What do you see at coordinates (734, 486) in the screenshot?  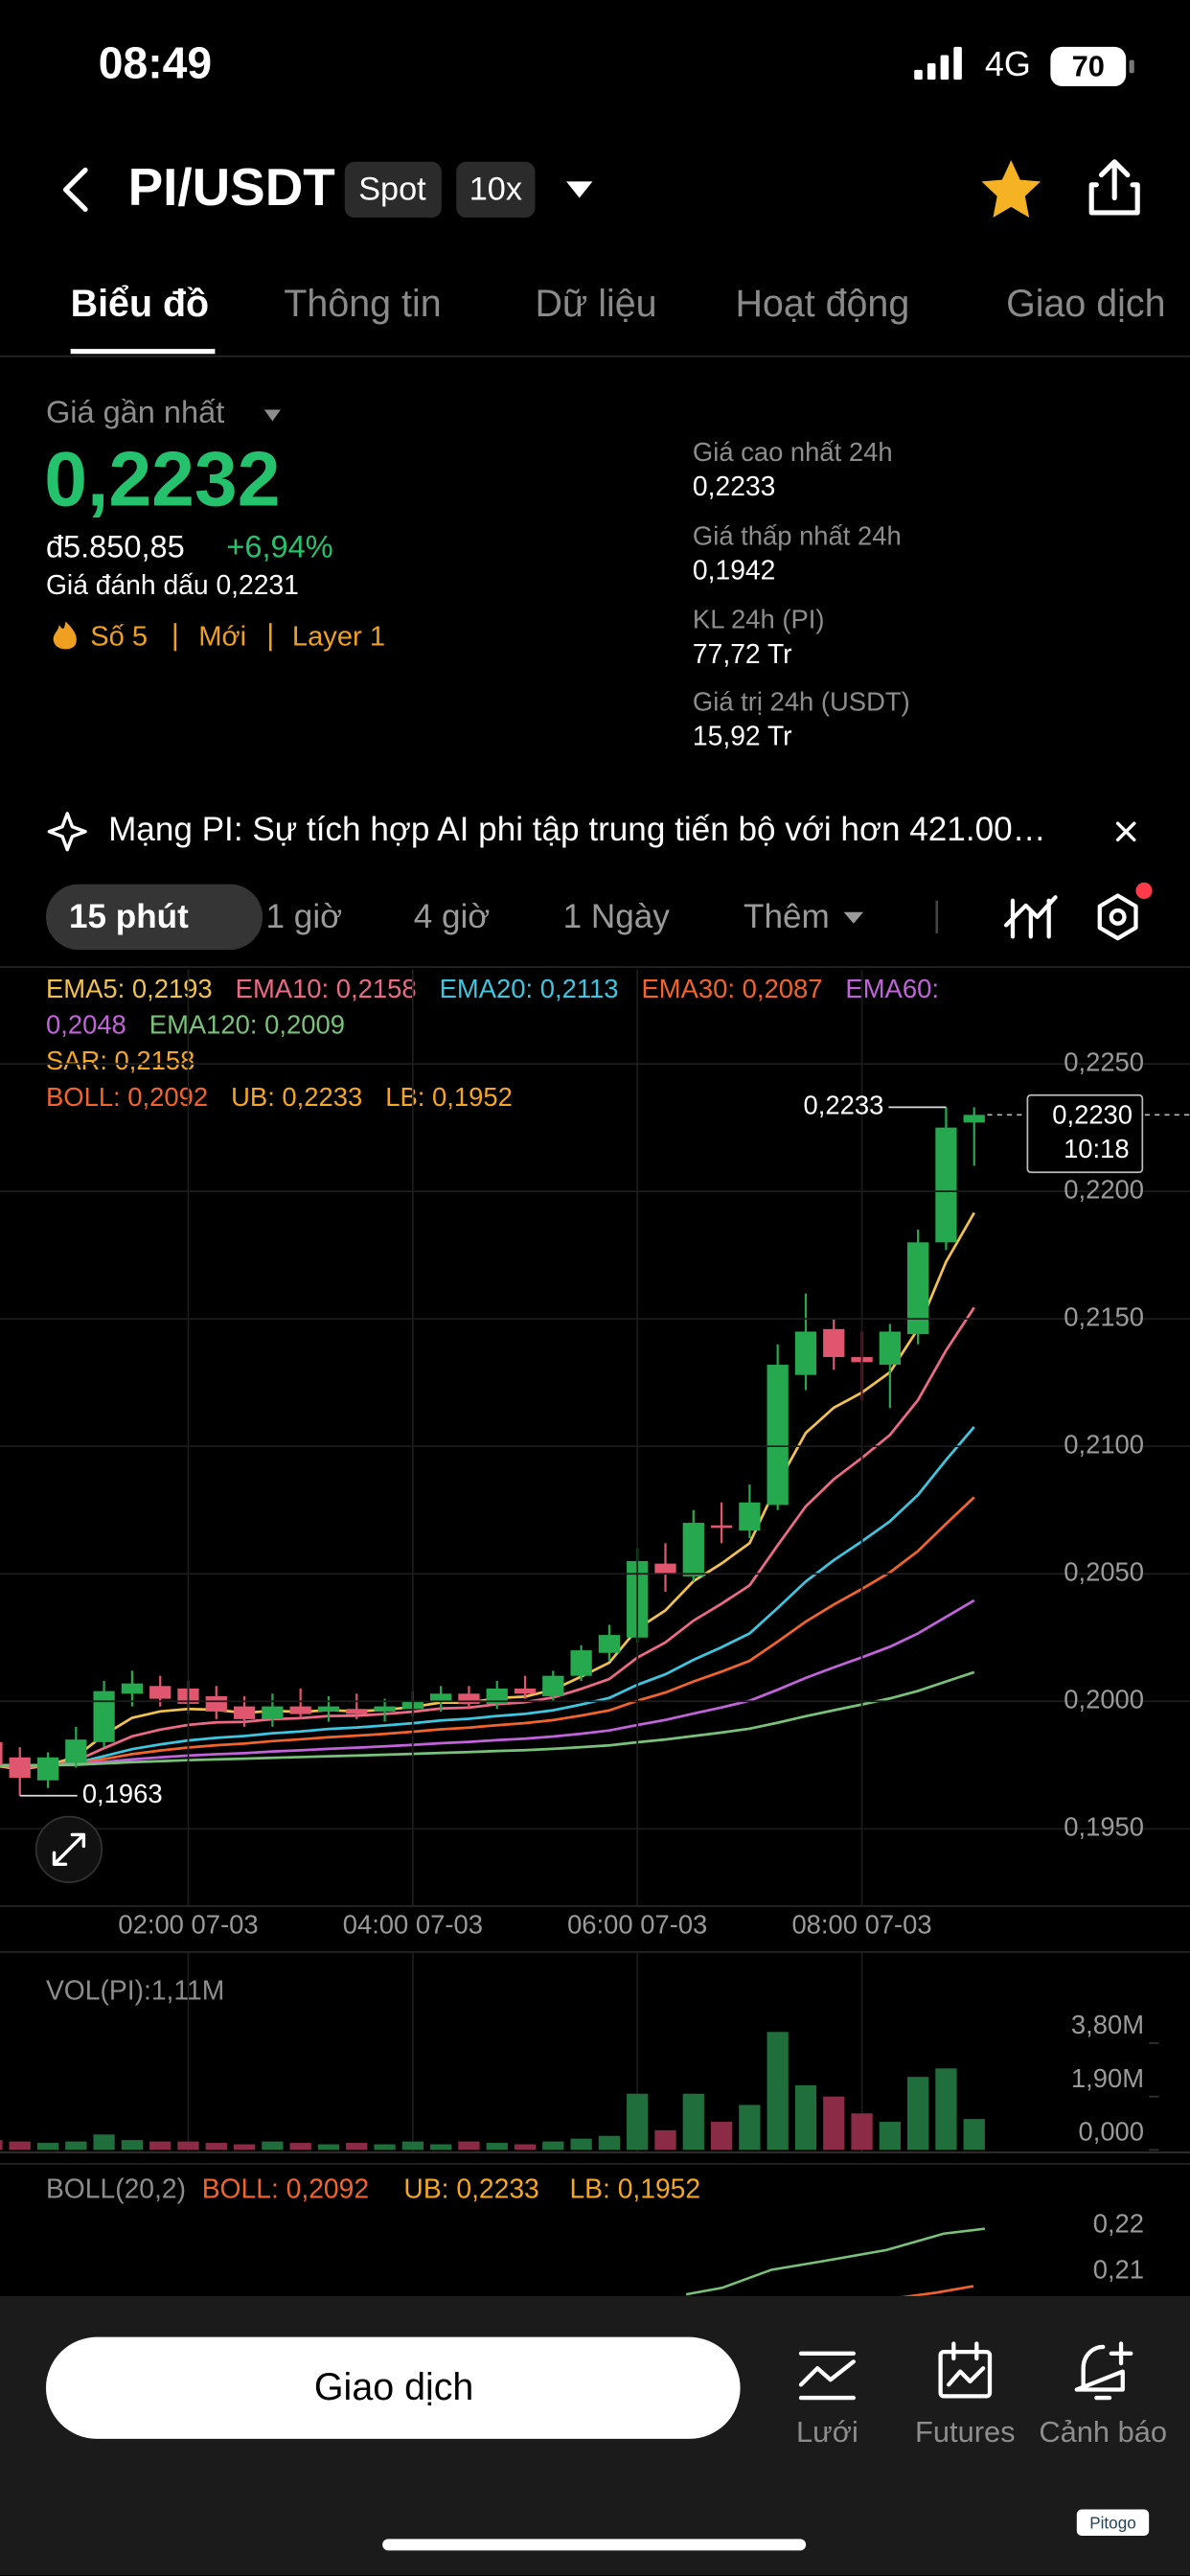 I see `stat-value: 0,2233` at bounding box center [734, 486].